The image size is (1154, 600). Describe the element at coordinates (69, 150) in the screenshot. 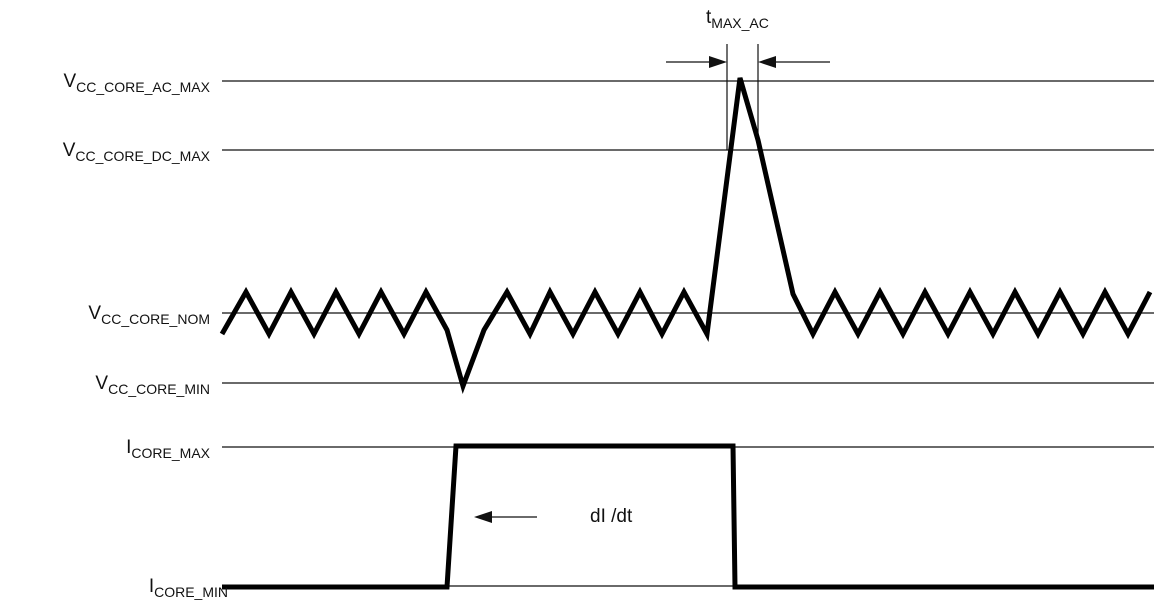

I see `label-vcc-core-dc-max-main: V` at that location.